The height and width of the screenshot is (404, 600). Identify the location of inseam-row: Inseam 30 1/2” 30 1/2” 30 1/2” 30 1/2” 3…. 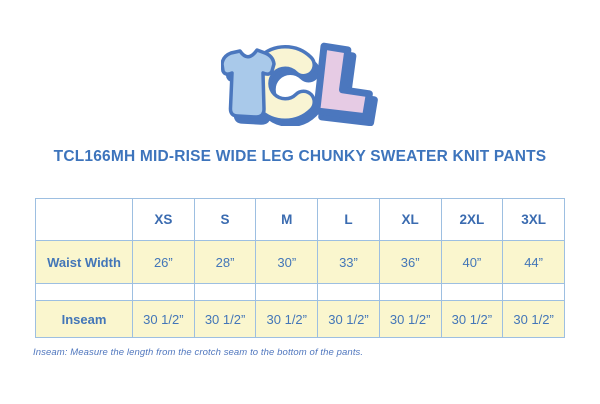
(300, 319).